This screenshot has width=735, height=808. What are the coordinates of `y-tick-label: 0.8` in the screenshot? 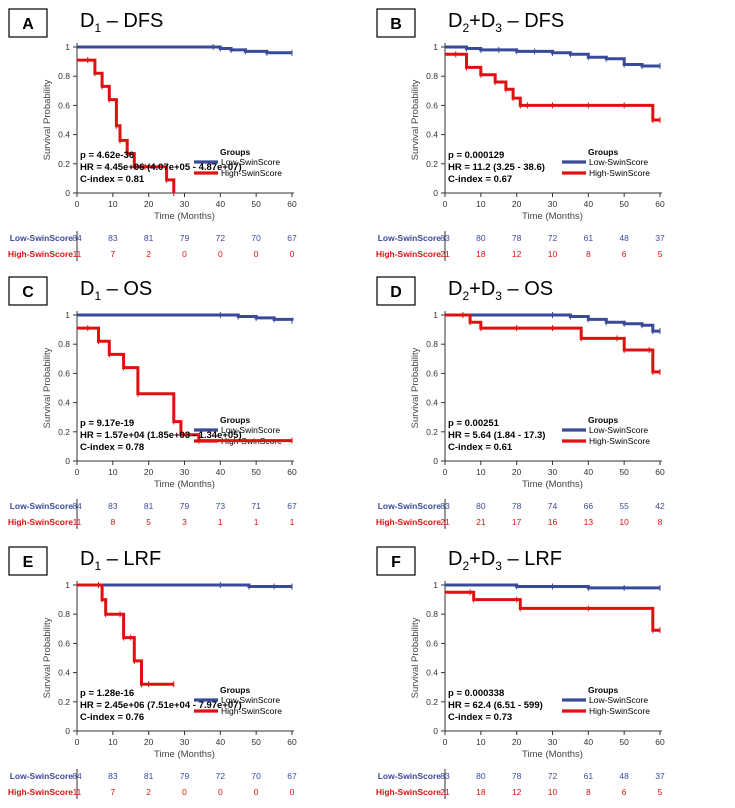 It's located at (432, 614).